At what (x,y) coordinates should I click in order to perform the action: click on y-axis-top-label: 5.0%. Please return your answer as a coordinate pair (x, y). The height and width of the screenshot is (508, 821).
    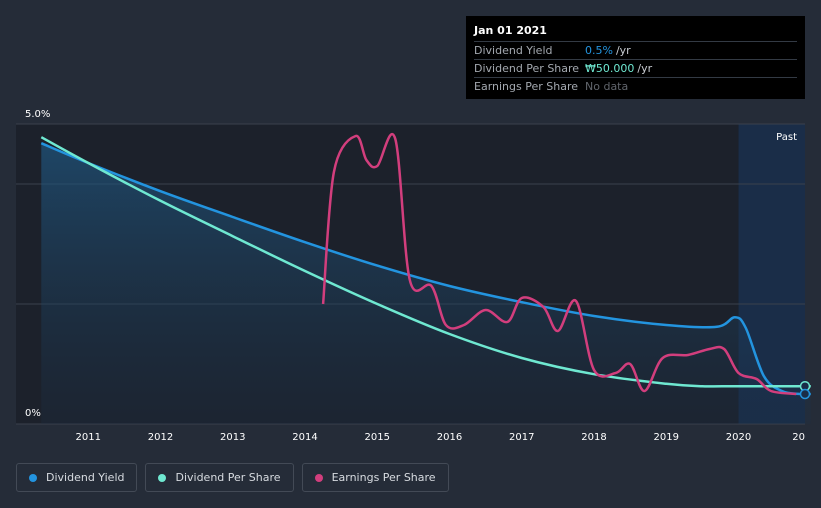
    Looking at the image, I should click on (37, 114).